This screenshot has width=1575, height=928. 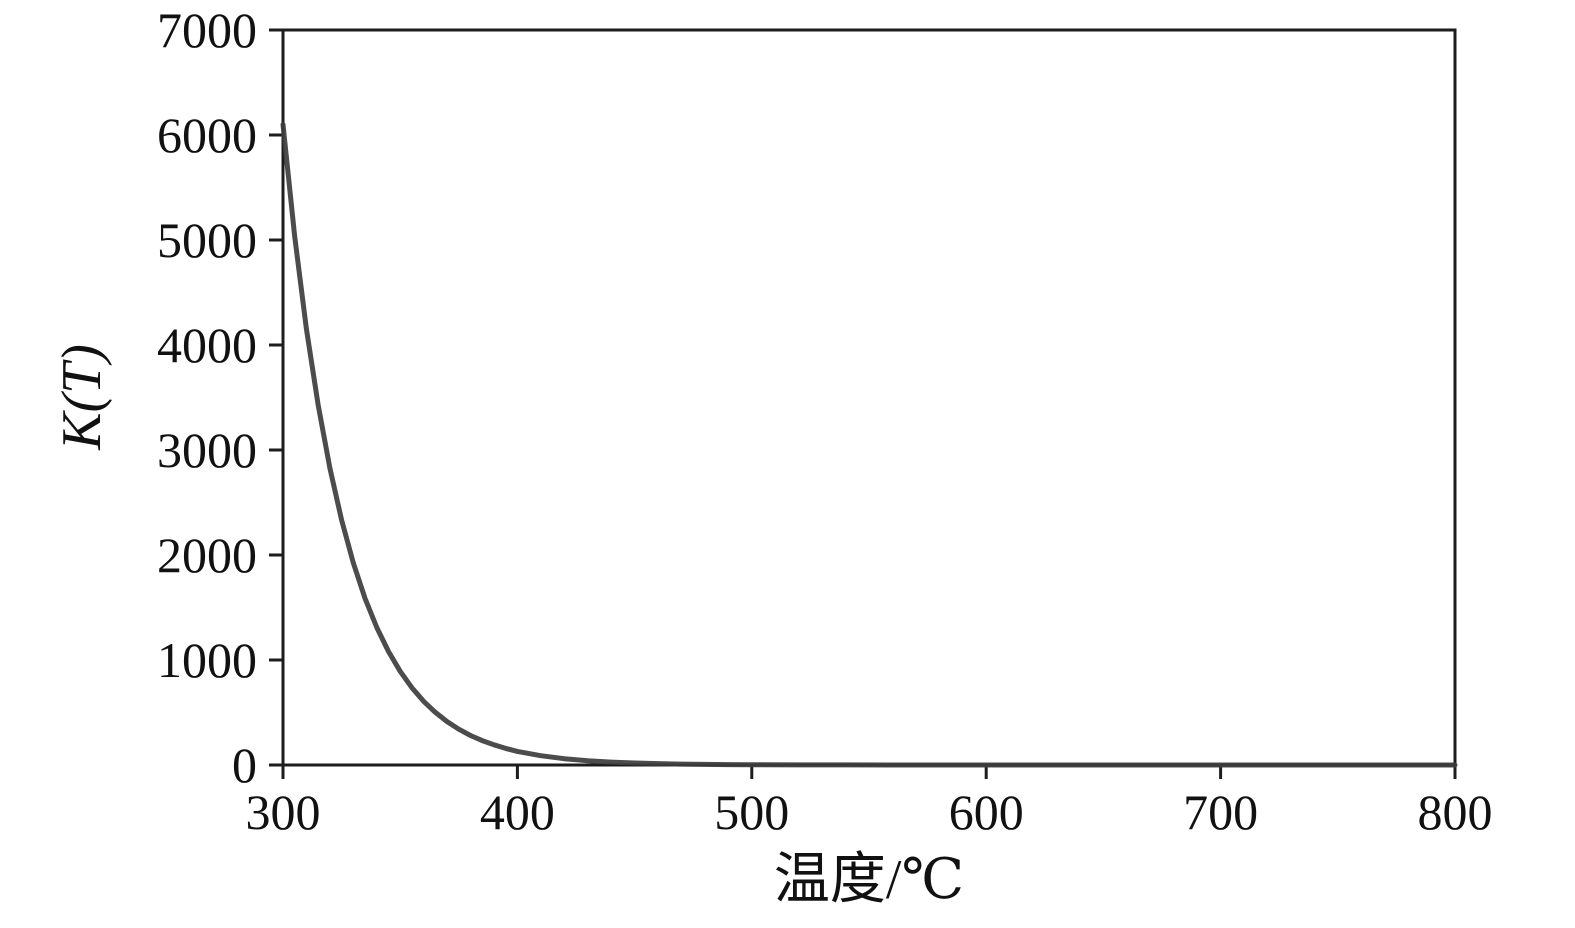 What do you see at coordinates (207, 240) in the screenshot?
I see `y-tick-label: 5000` at bounding box center [207, 240].